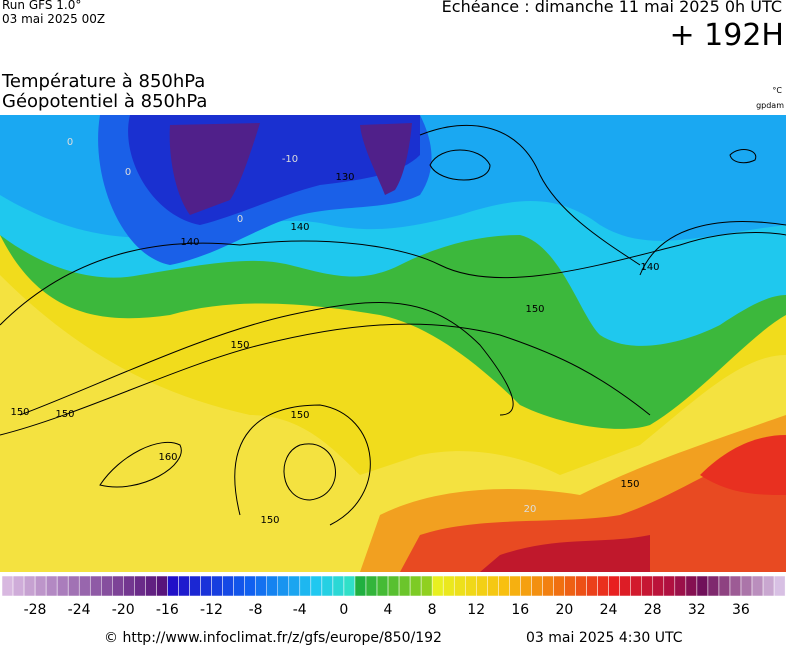 This screenshot has height=648, width=786. What do you see at coordinates (79, 610) in the screenshot?
I see `colorbar-label: -24` at bounding box center [79, 610].